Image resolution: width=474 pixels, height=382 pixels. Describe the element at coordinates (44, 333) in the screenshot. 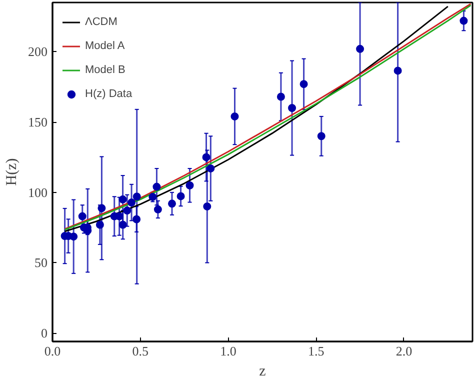

I see `y-tick-label: 0` at that location.